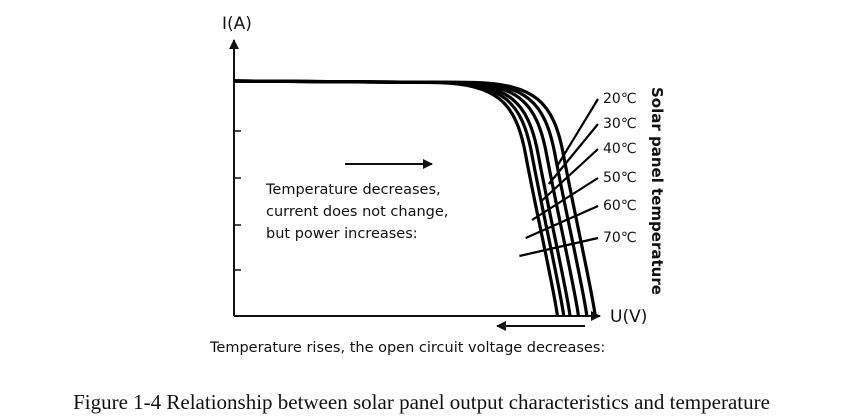 This screenshot has height=418, width=843. I want to click on temp-label-4: 60℃, so click(620, 206).